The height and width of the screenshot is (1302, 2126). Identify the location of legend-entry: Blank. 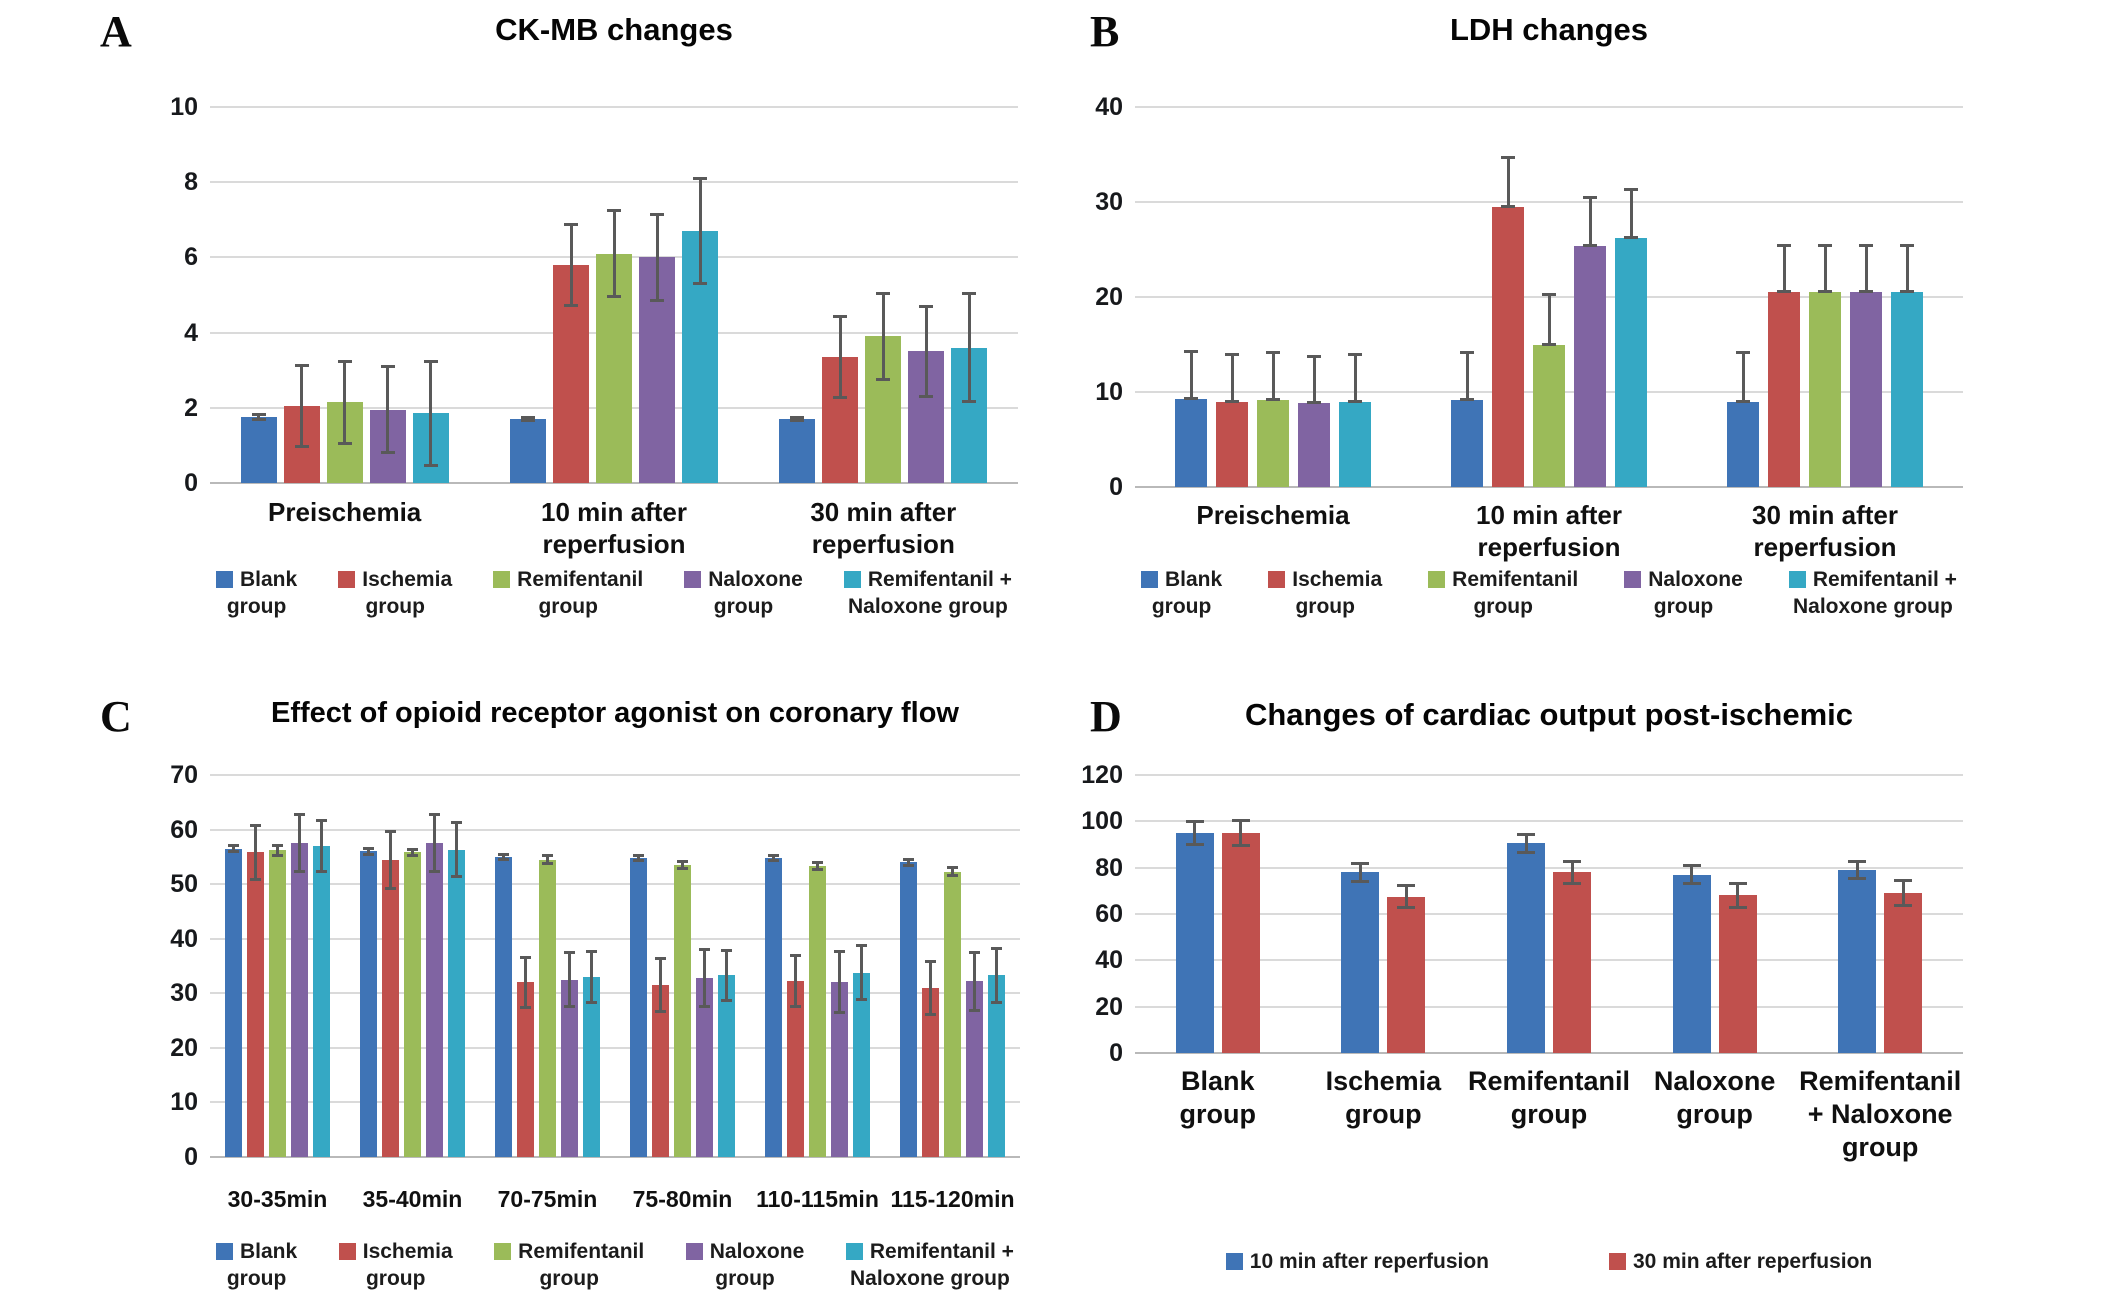
(256, 579).